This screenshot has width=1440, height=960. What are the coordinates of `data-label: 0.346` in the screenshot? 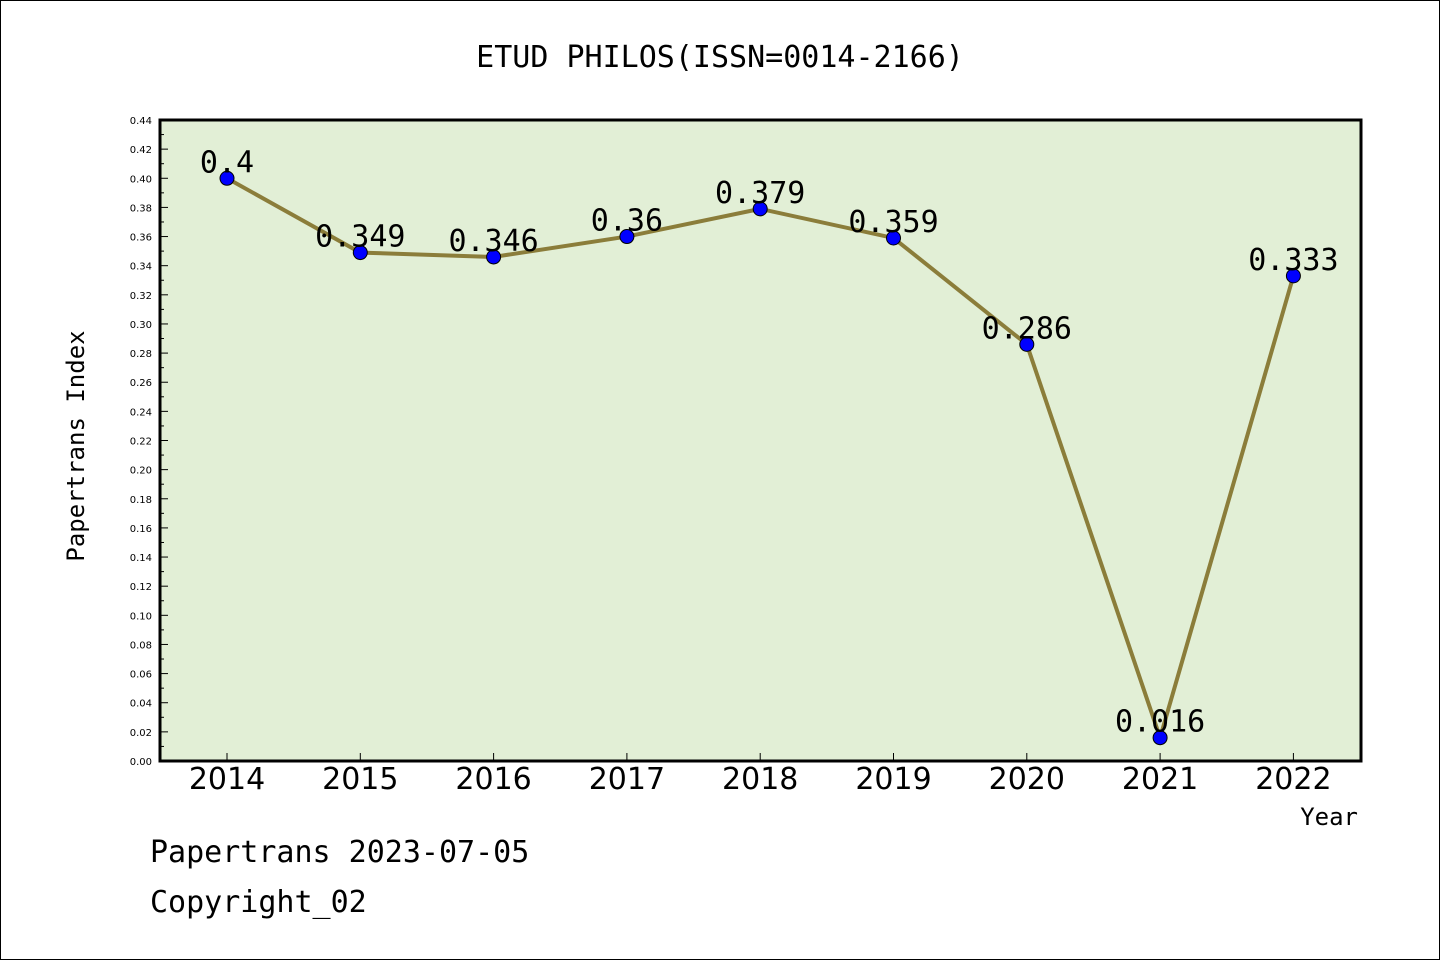 It's located at (493, 241).